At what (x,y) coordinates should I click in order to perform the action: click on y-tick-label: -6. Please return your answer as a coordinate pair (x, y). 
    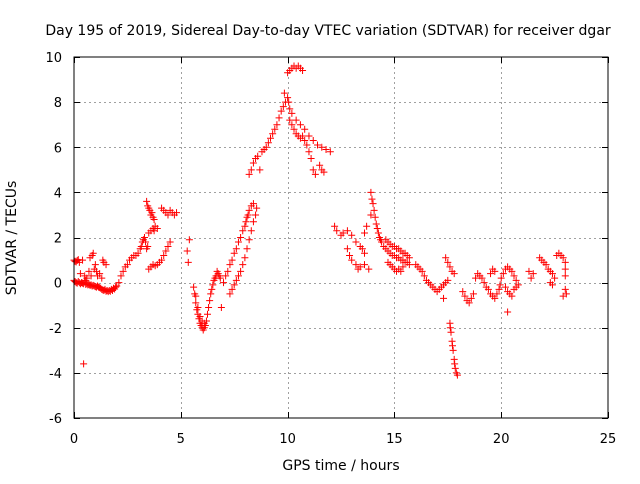
    Looking at the image, I should click on (55, 419).